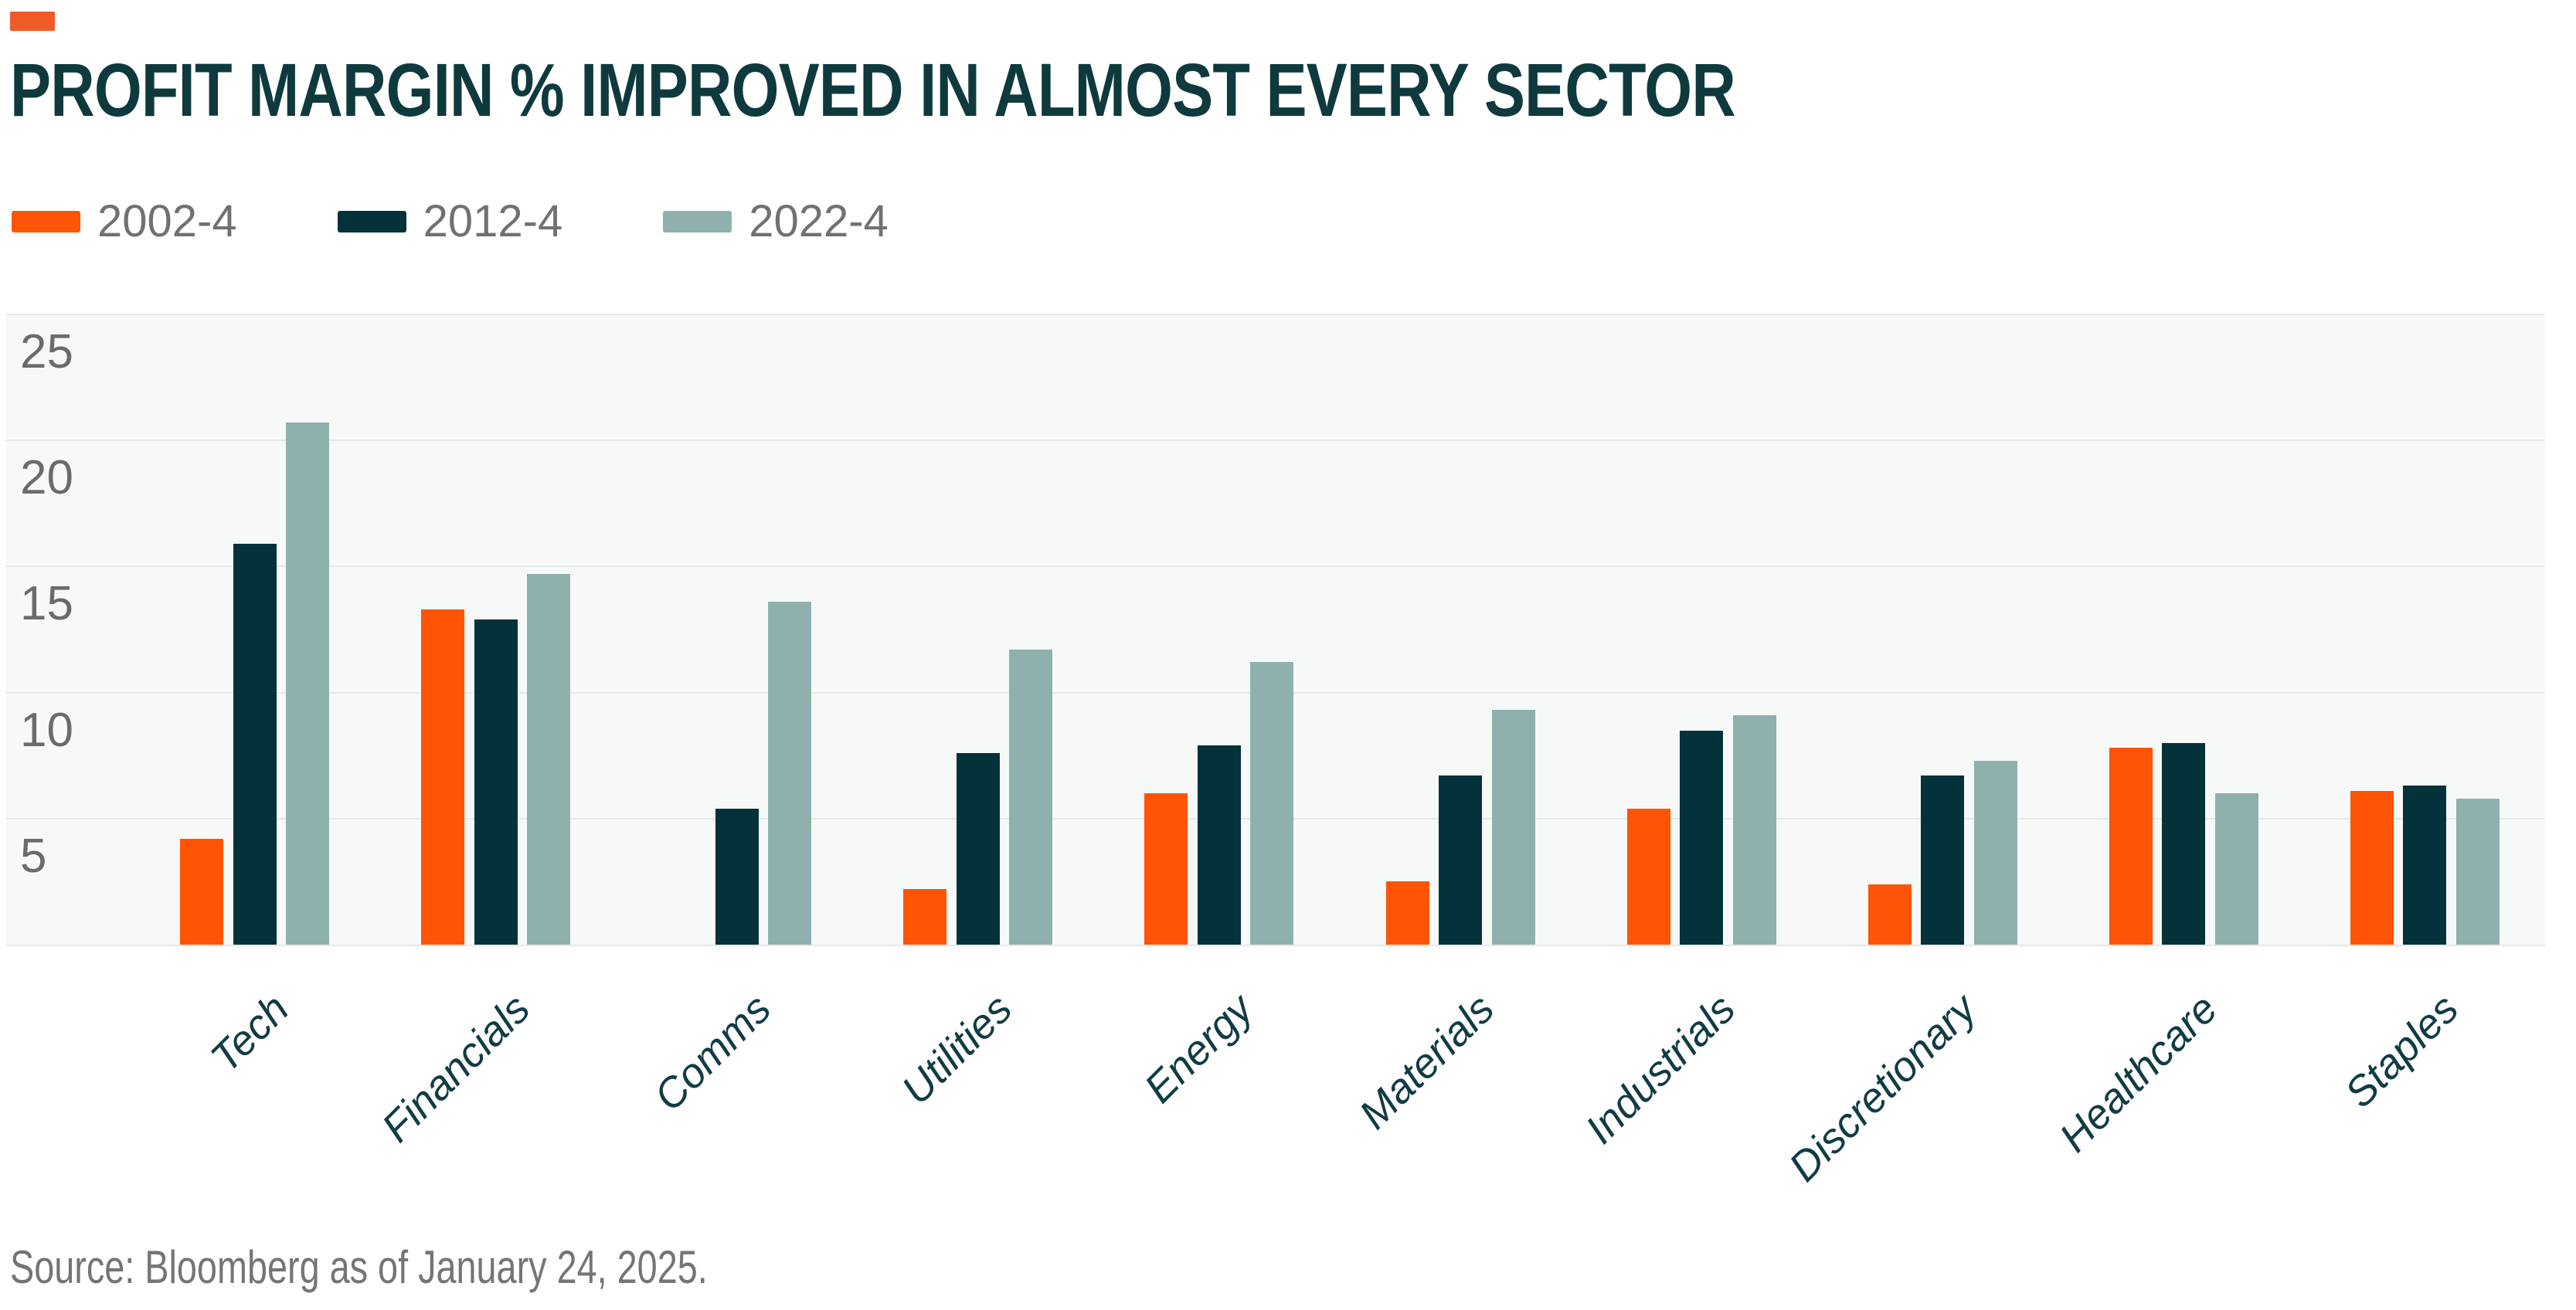 The height and width of the screenshot is (1310, 2576). What do you see at coordinates (46, 604) in the screenshot?
I see `y-axis-tick-15: 15` at bounding box center [46, 604].